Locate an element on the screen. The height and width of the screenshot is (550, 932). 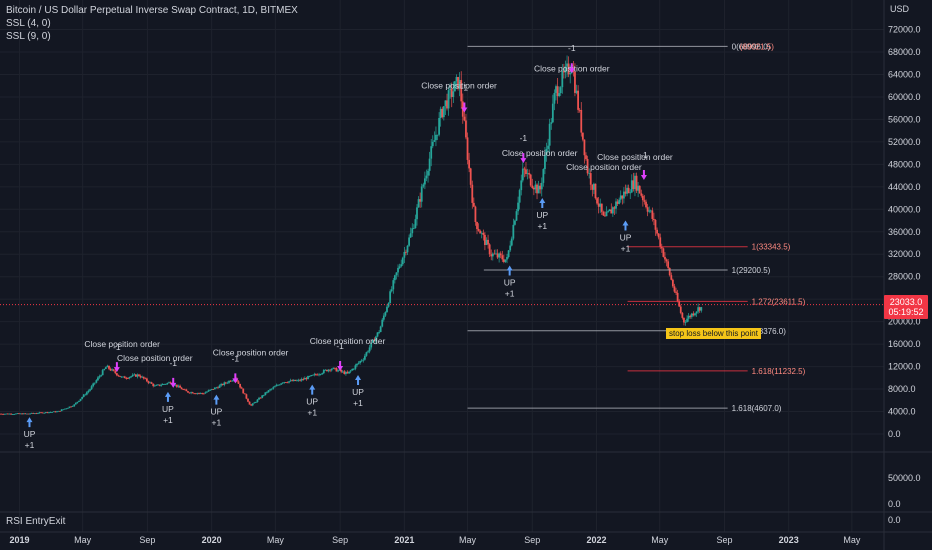
y-tick-label: 68000.0 is located at coordinates (904, 52).